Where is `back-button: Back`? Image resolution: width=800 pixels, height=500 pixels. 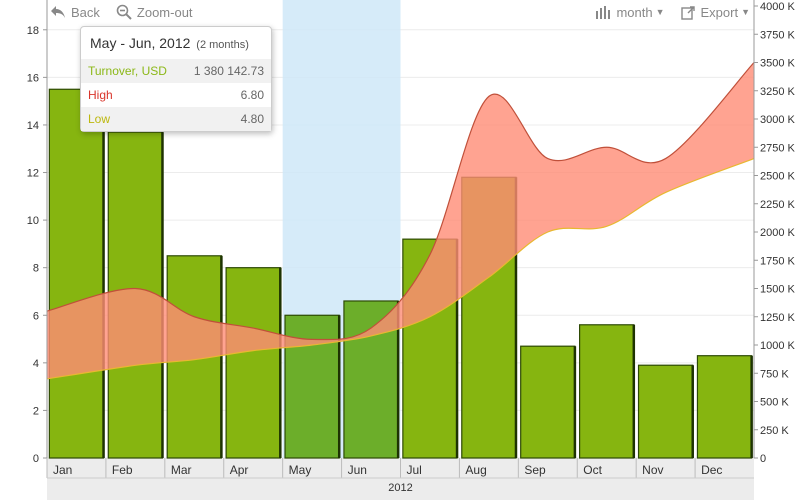 back-button: Back is located at coordinates (75, 12).